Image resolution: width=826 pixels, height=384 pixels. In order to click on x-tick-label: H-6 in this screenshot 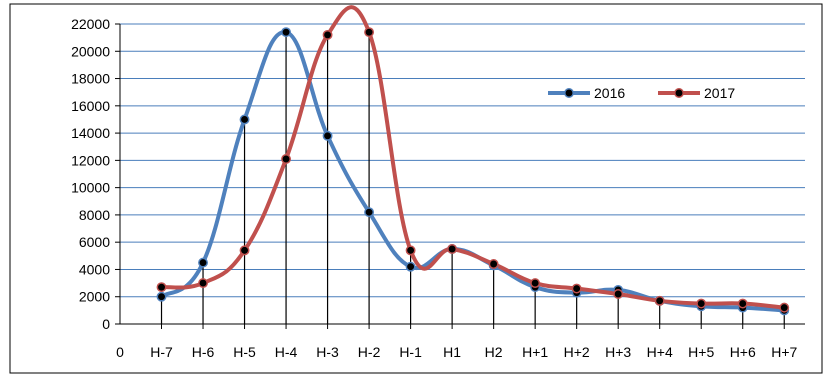, I will do `click(203, 352)`.